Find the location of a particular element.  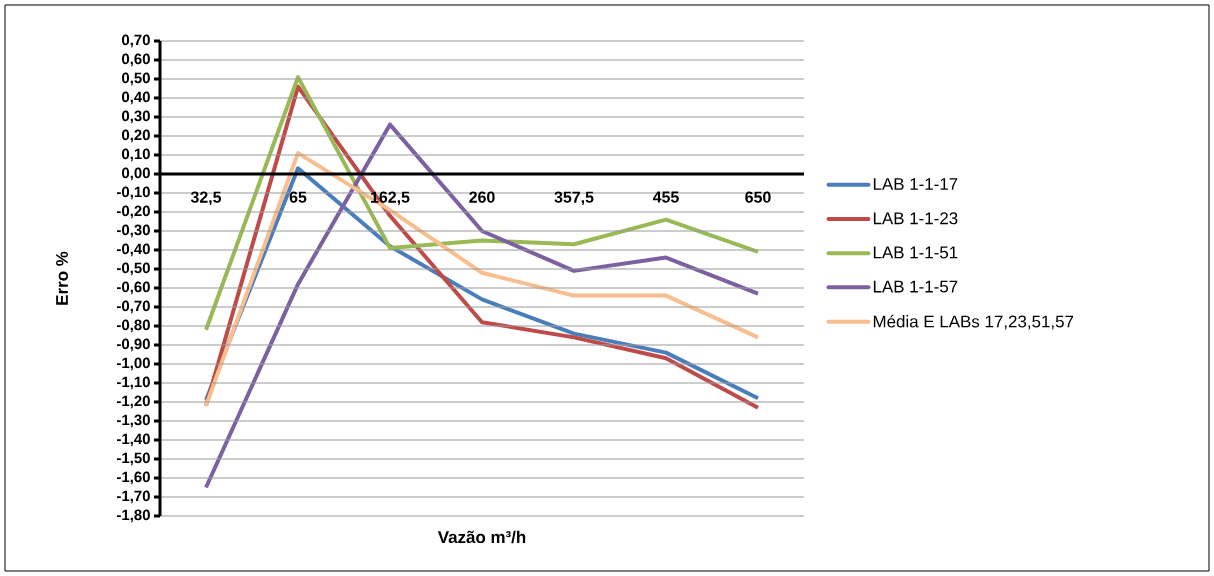

y-tick-label: 0,20 is located at coordinates (136, 136).